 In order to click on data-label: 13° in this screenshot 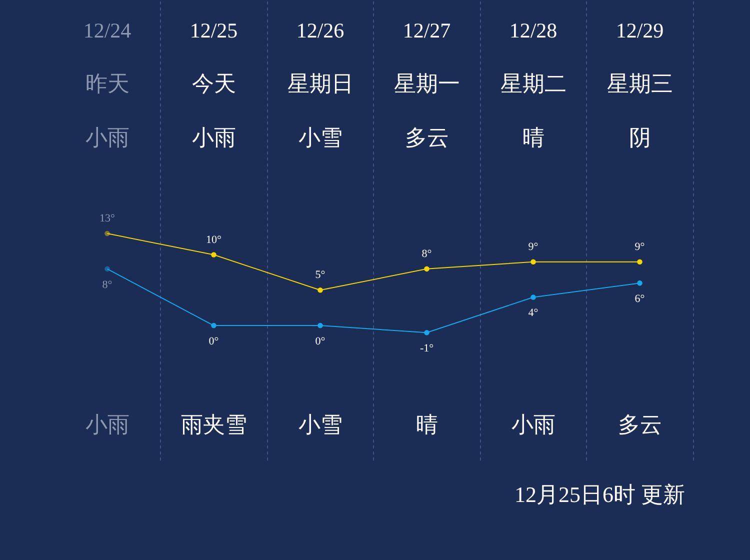, I will do `click(107, 218)`.